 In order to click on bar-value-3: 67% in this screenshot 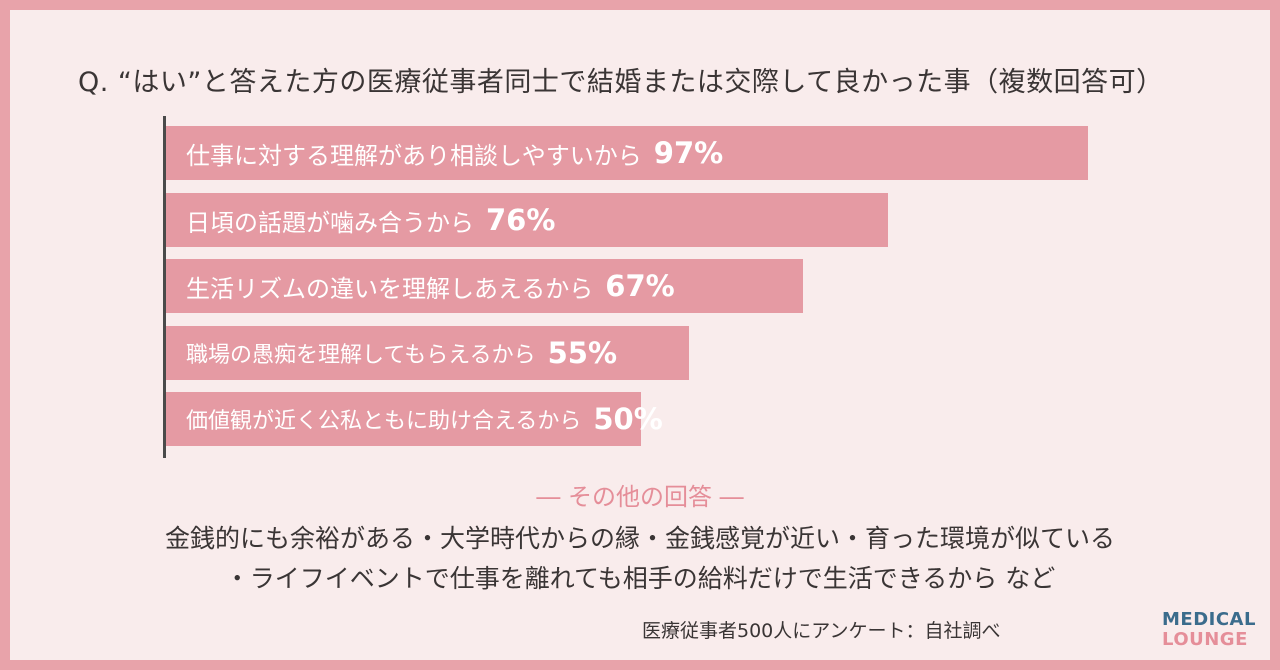, I will do `click(640, 286)`.